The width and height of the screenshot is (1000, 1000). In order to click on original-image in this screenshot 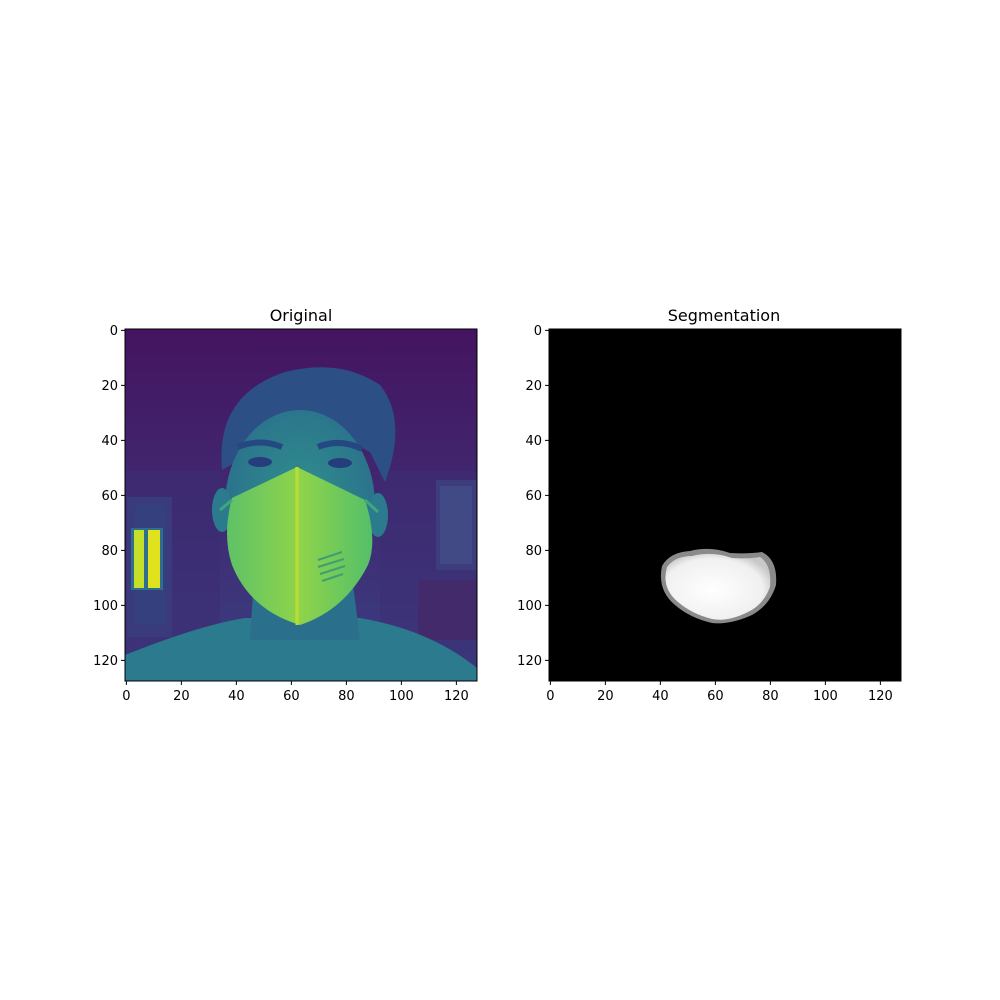, I will do `click(301, 505)`.